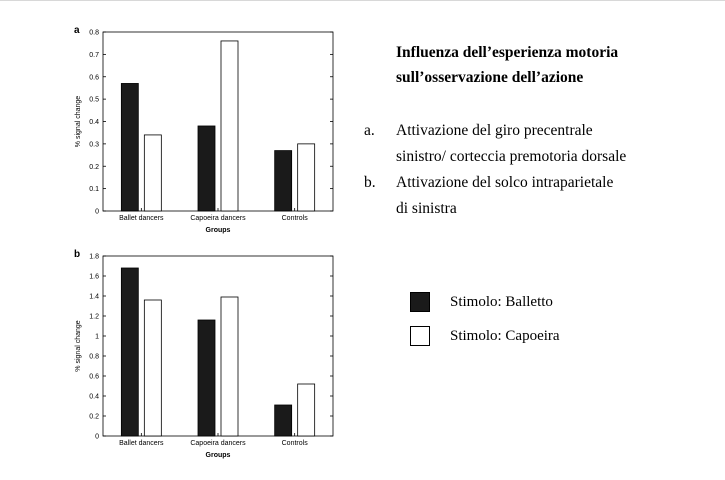 Image resolution: width=725 pixels, height=480 pixels. I want to click on legend-swatch-ballet, so click(420, 302).